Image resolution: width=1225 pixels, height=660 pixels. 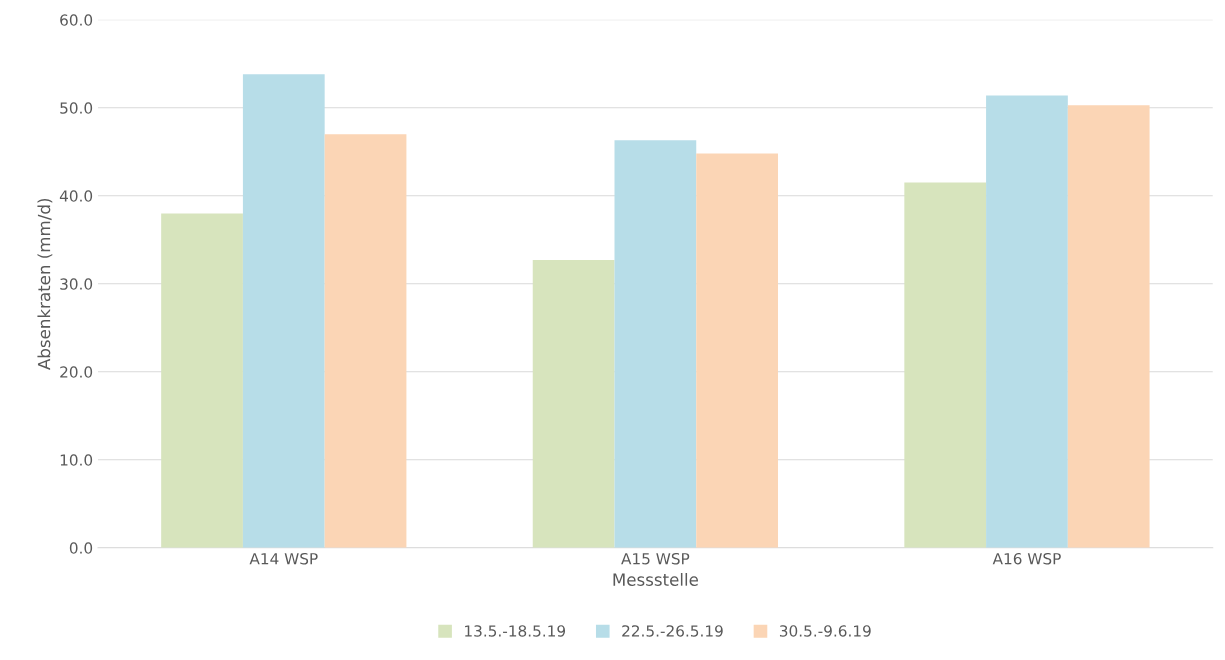 What do you see at coordinates (515, 631) in the screenshot?
I see `legend-label: 13.5.-18.5.19` at bounding box center [515, 631].